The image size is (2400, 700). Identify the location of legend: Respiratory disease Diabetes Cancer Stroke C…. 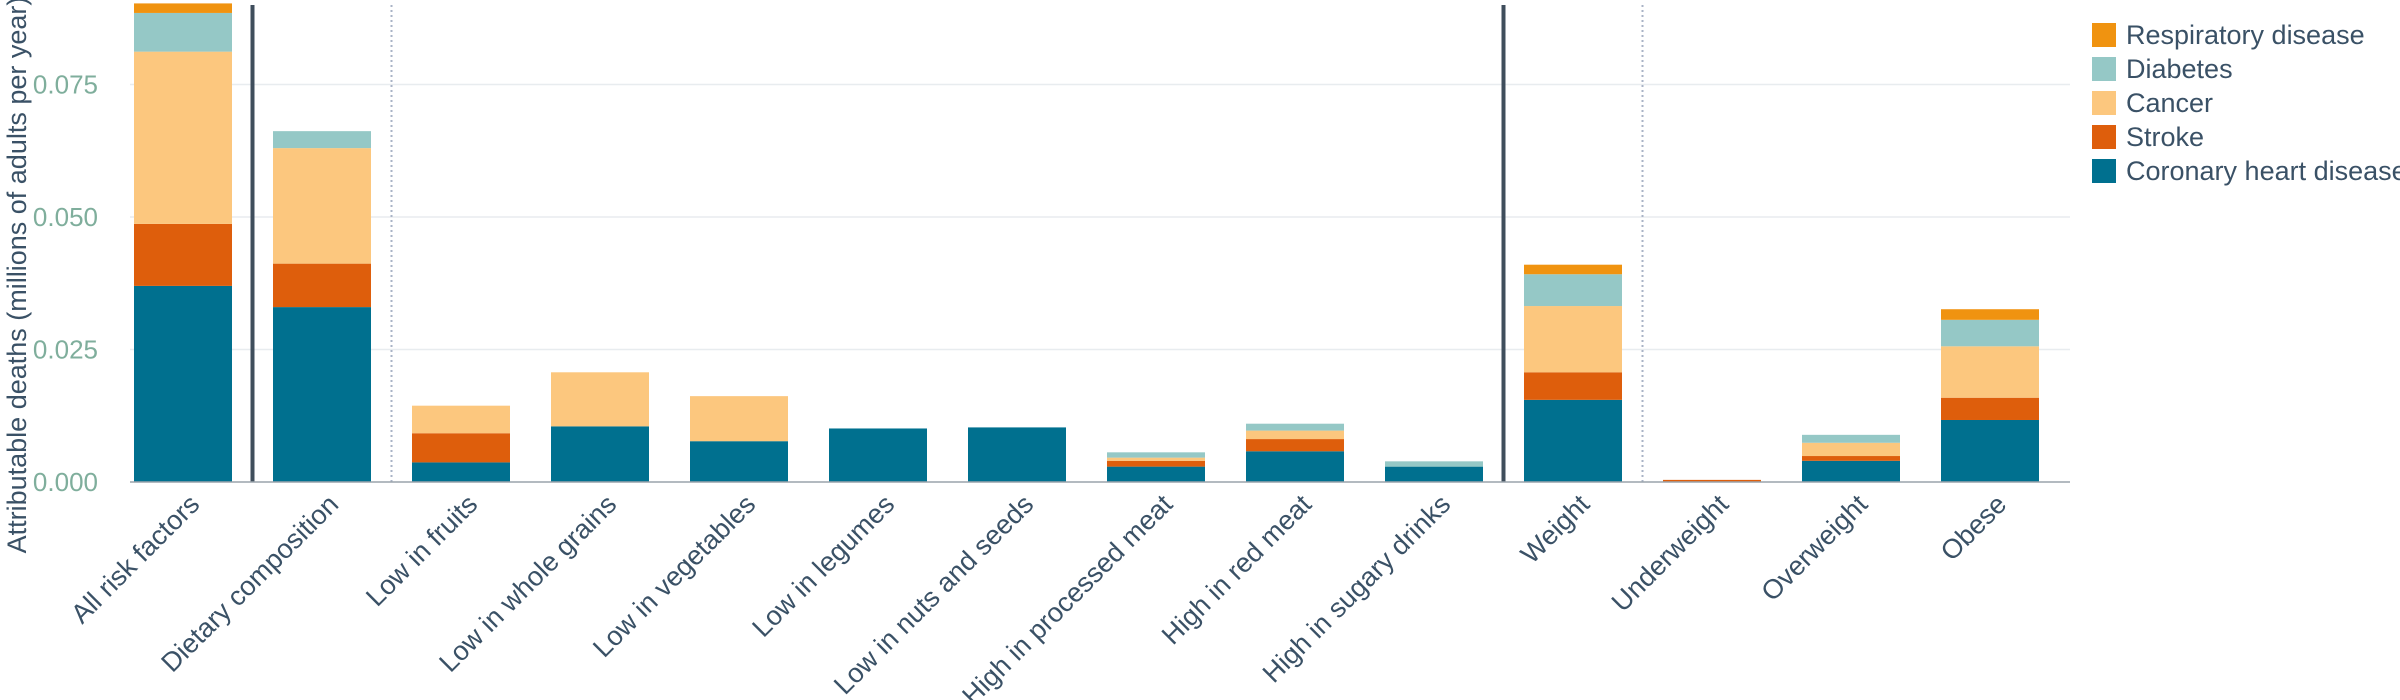
(2246, 103).